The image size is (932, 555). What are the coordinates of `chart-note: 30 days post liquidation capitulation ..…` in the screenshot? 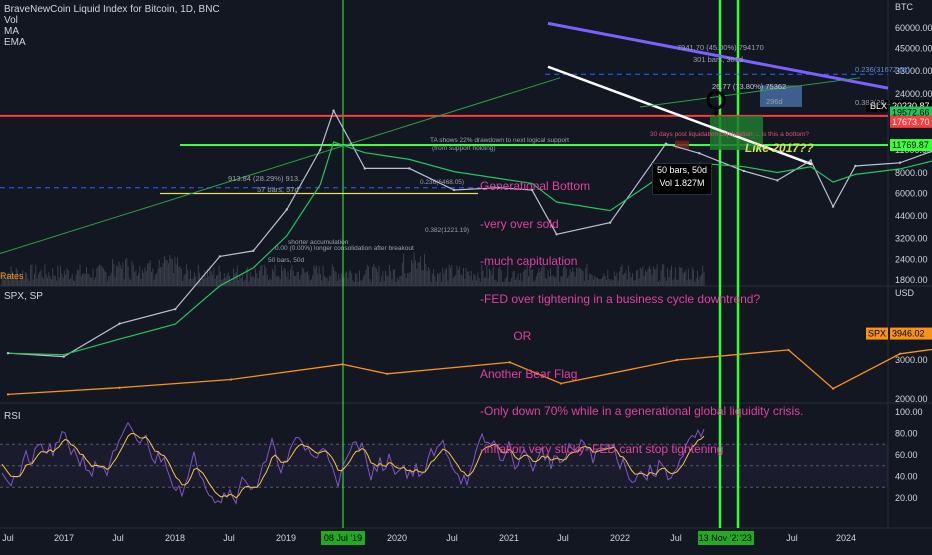 It's located at (729, 134).